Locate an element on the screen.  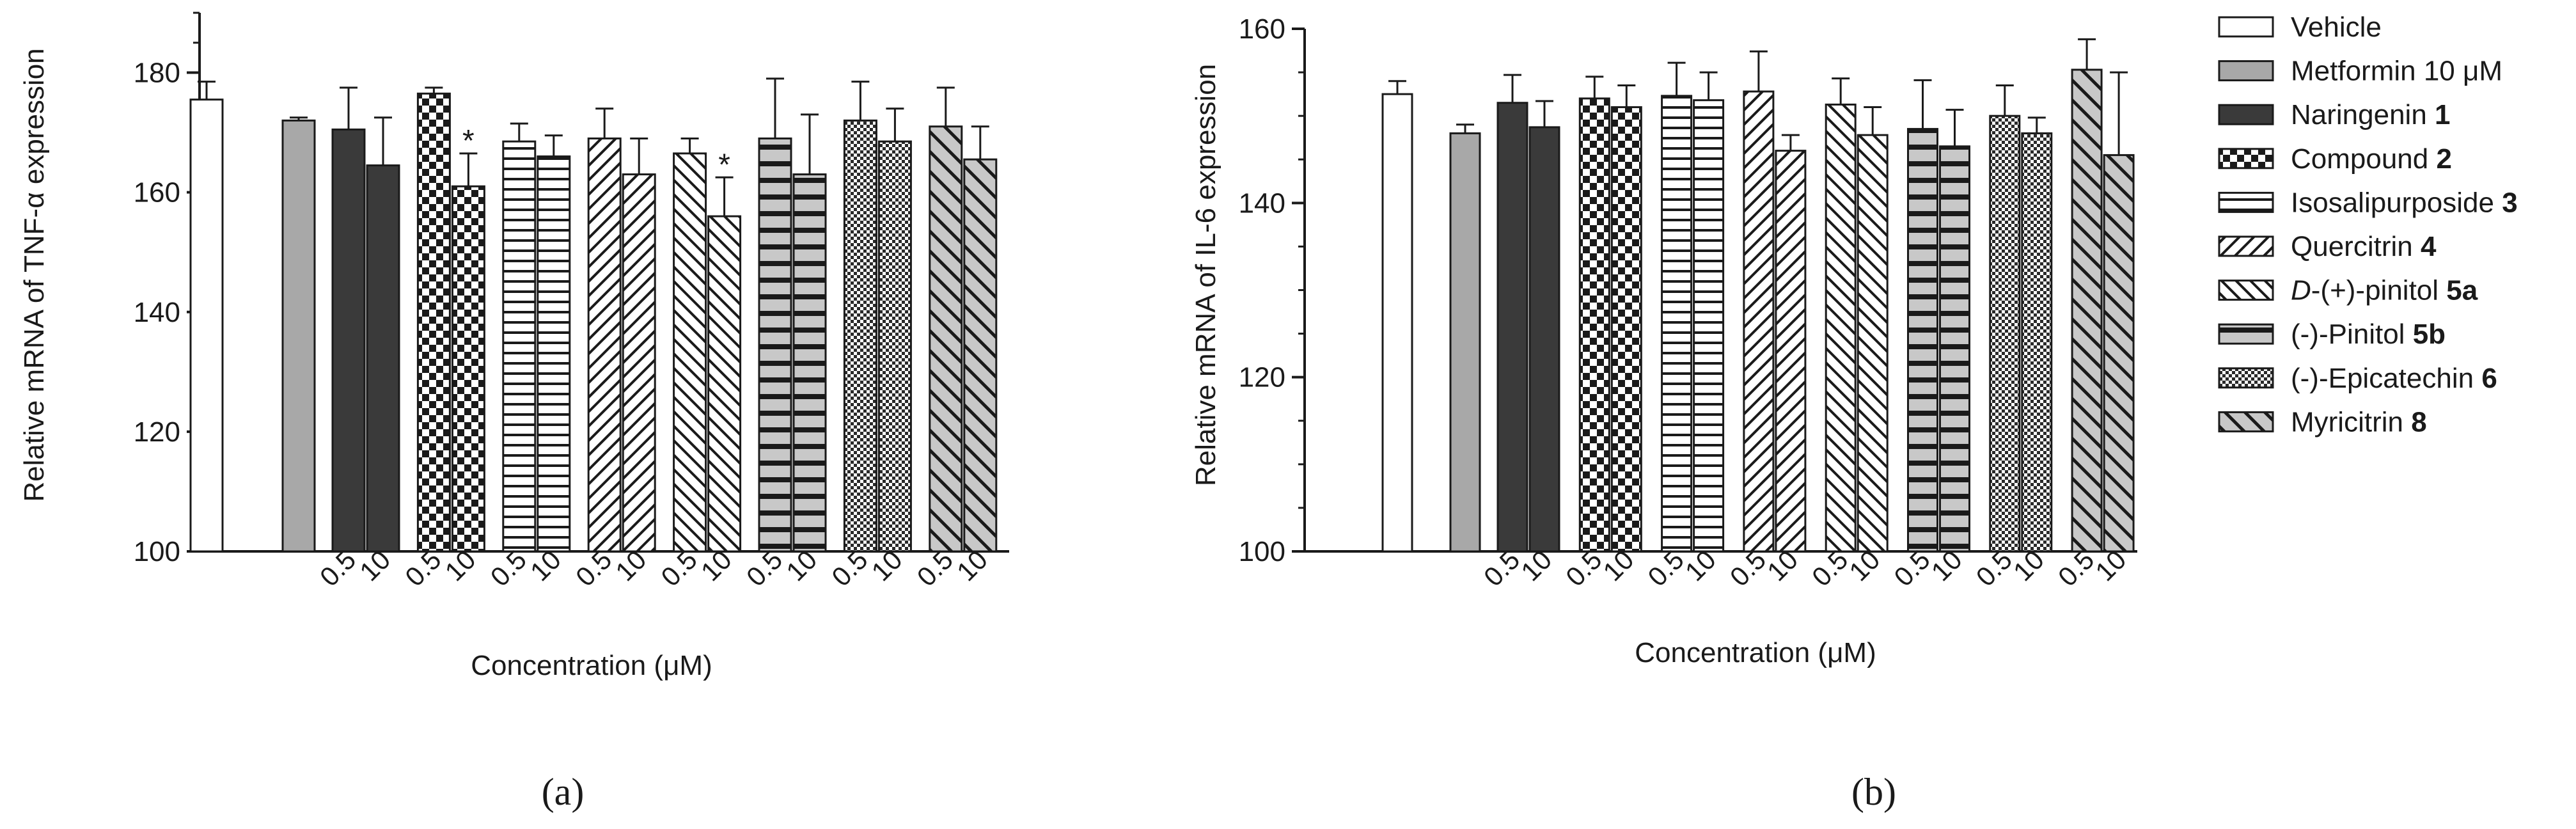
x-axis-label-b: Concentration (μM) is located at coordinates (1755, 652).